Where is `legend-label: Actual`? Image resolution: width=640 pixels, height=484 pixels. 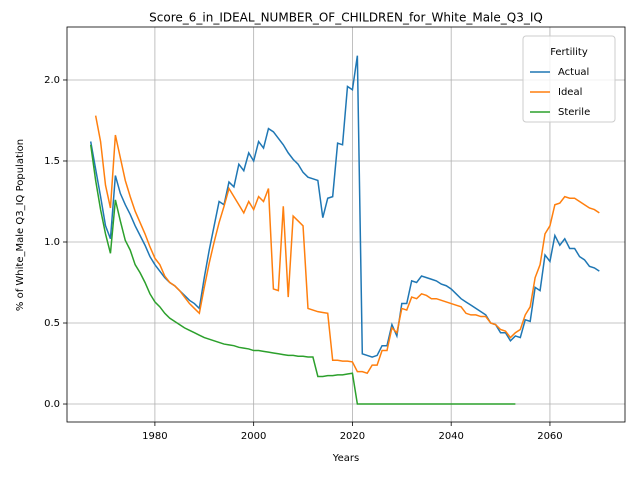 legend-label: Actual is located at coordinates (573, 72).